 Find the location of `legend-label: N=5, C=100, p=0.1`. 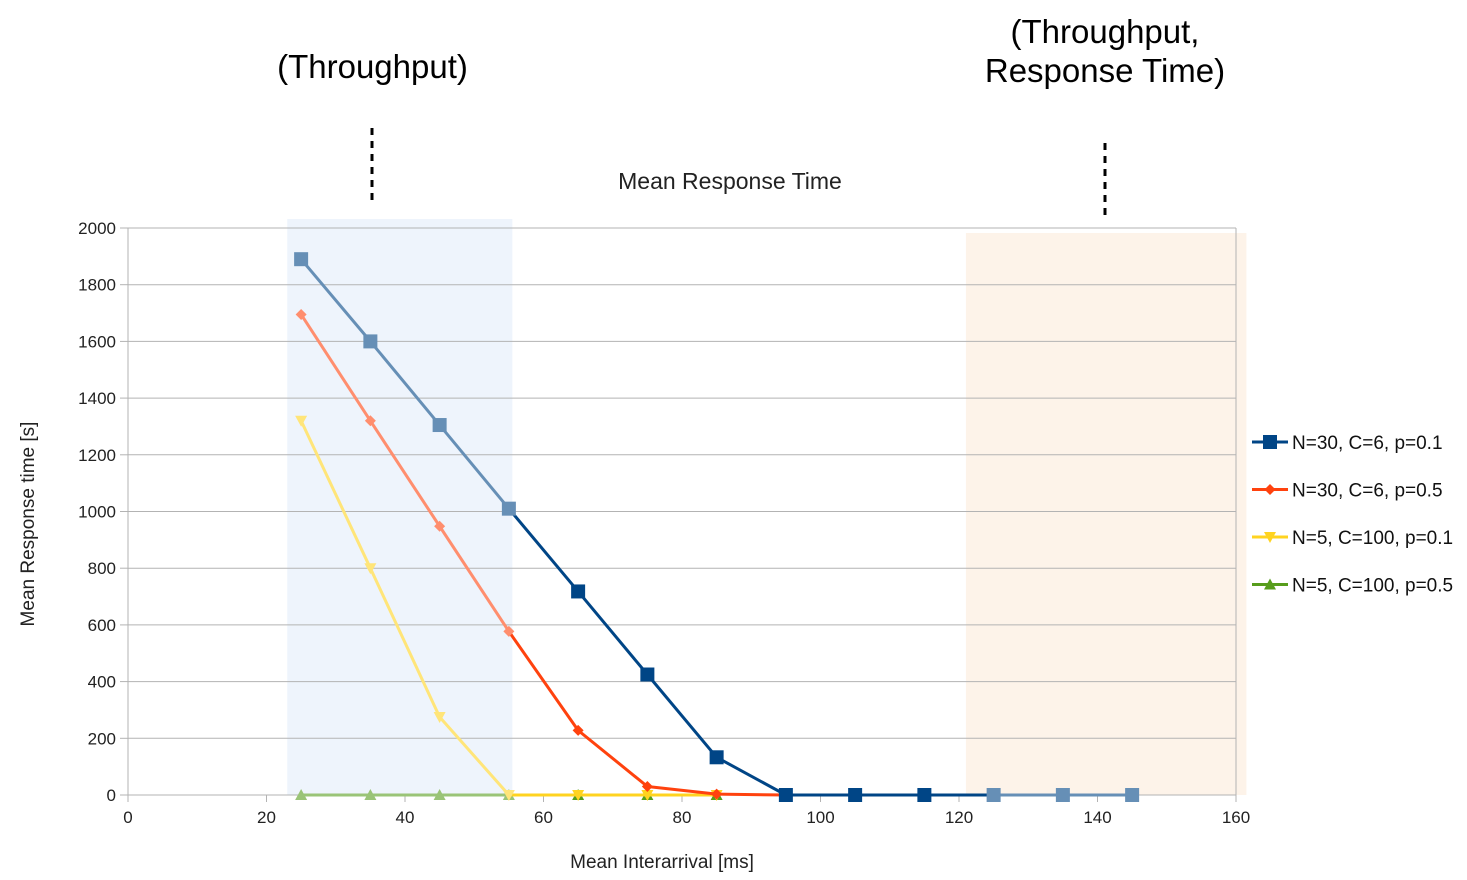

legend-label: N=5, C=100, p=0.1 is located at coordinates (1372, 538).